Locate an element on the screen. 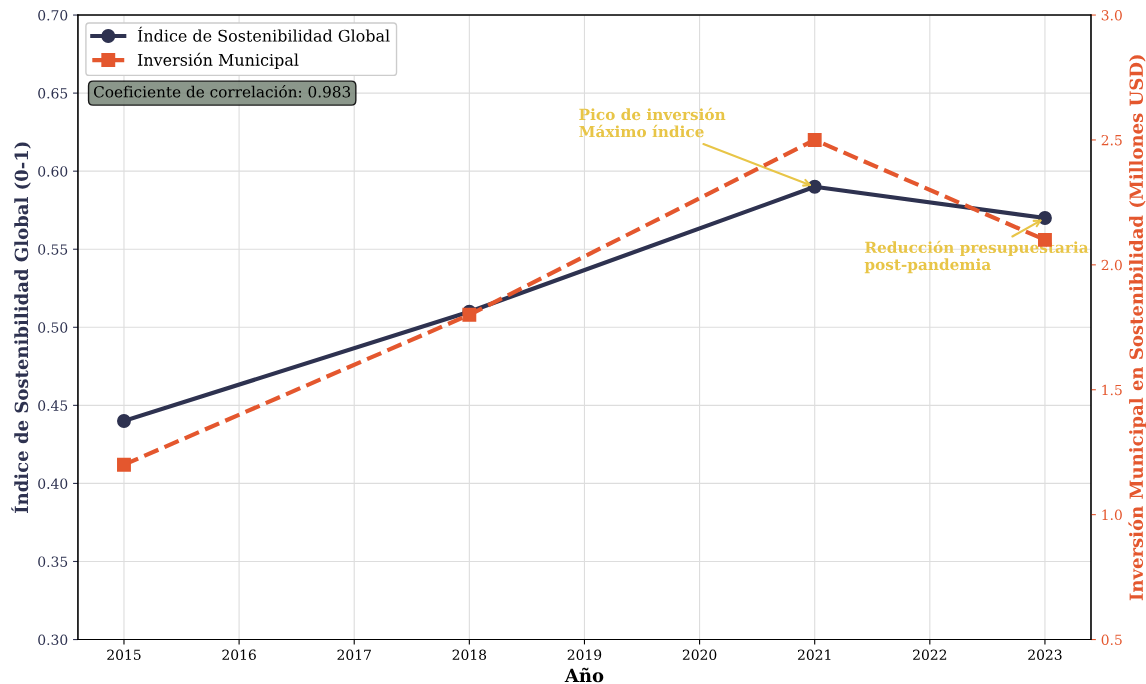  annotation: Reducción presupuestaria post-pandemia is located at coordinates (976, 257).